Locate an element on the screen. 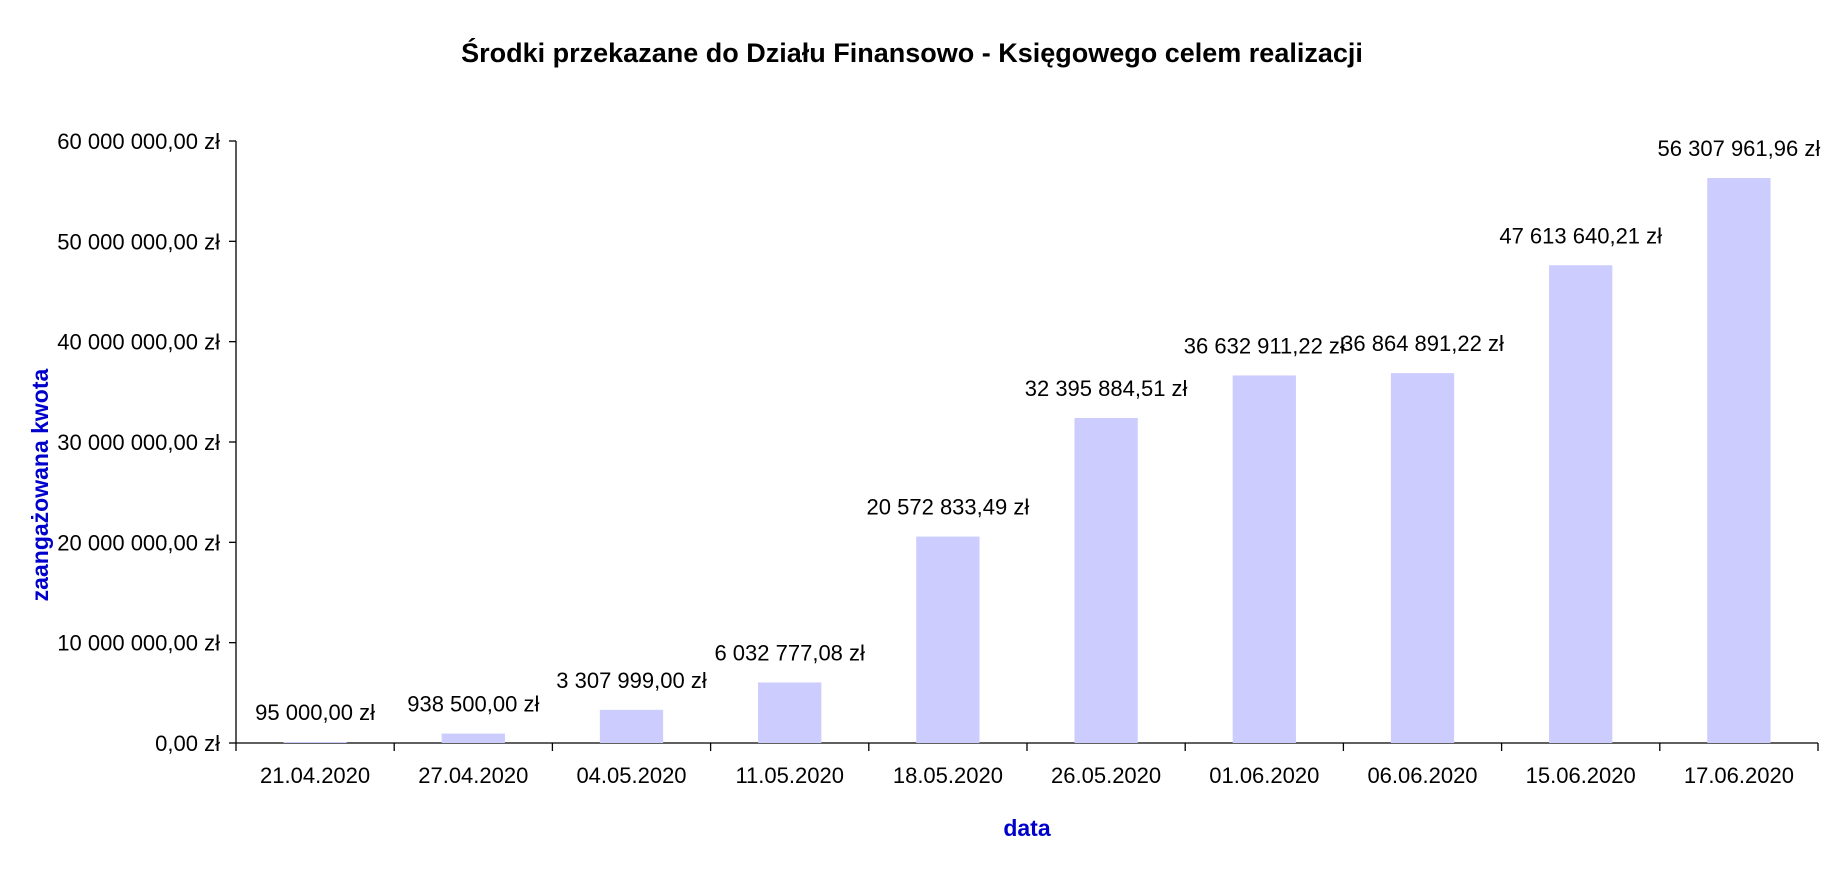 The height and width of the screenshot is (887, 1825). y-tick-label: 0,00 zł is located at coordinates (187, 743).